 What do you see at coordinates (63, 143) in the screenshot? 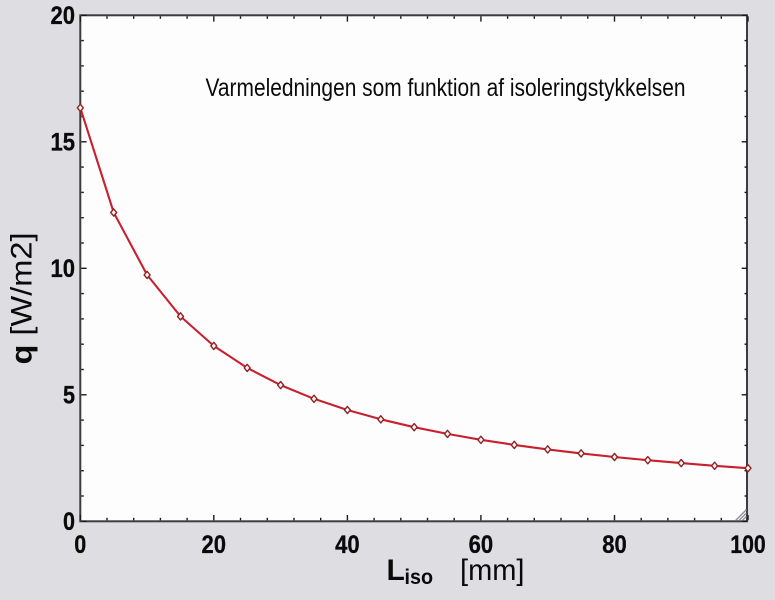
I see `svg-text: 15` at bounding box center [63, 143].